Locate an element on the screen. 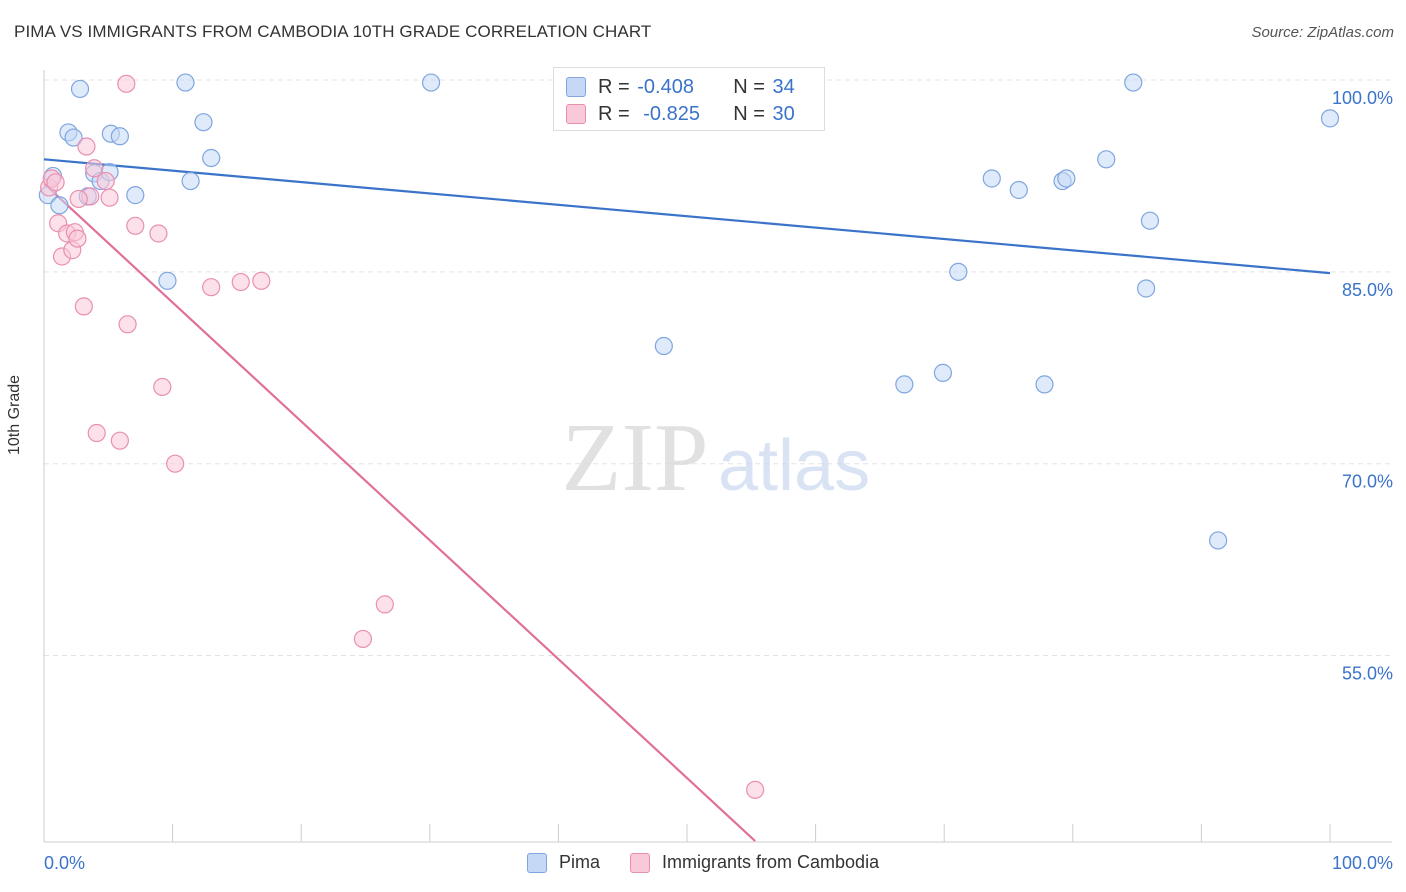 This screenshot has width=1406, height=892. cambodia-swatch is located at coordinates (576, 114).